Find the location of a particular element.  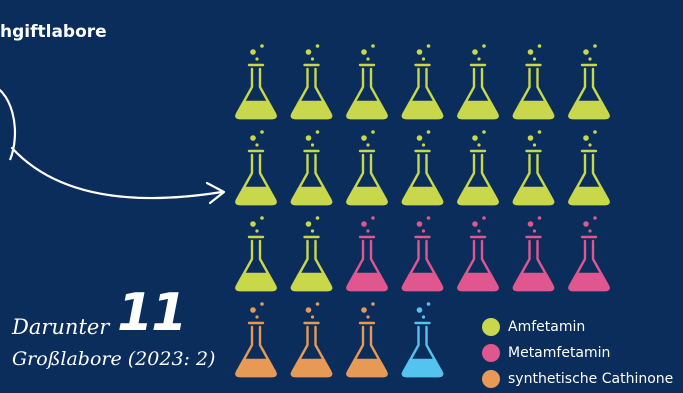

annotation-number: 11 is located at coordinates (152, 313).